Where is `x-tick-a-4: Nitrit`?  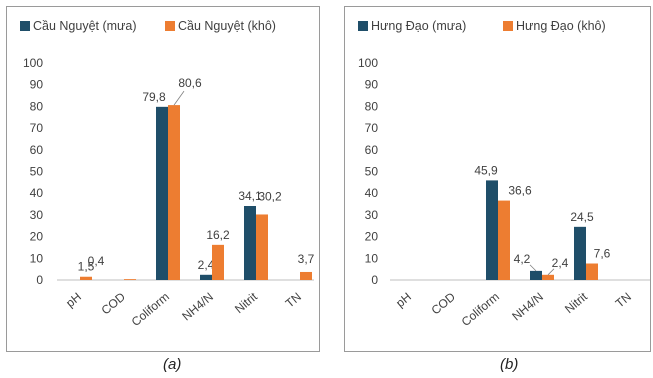
x-tick-a-4: Nitrit is located at coordinates (246, 302).